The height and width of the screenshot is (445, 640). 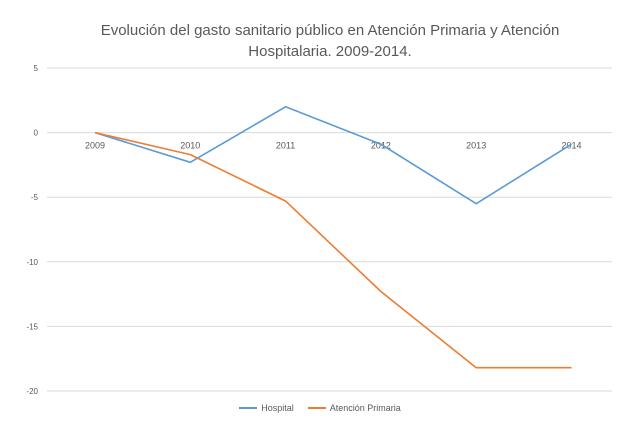 What do you see at coordinates (277, 408) in the screenshot?
I see `legend-label-hospital: Hospital` at bounding box center [277, 408].